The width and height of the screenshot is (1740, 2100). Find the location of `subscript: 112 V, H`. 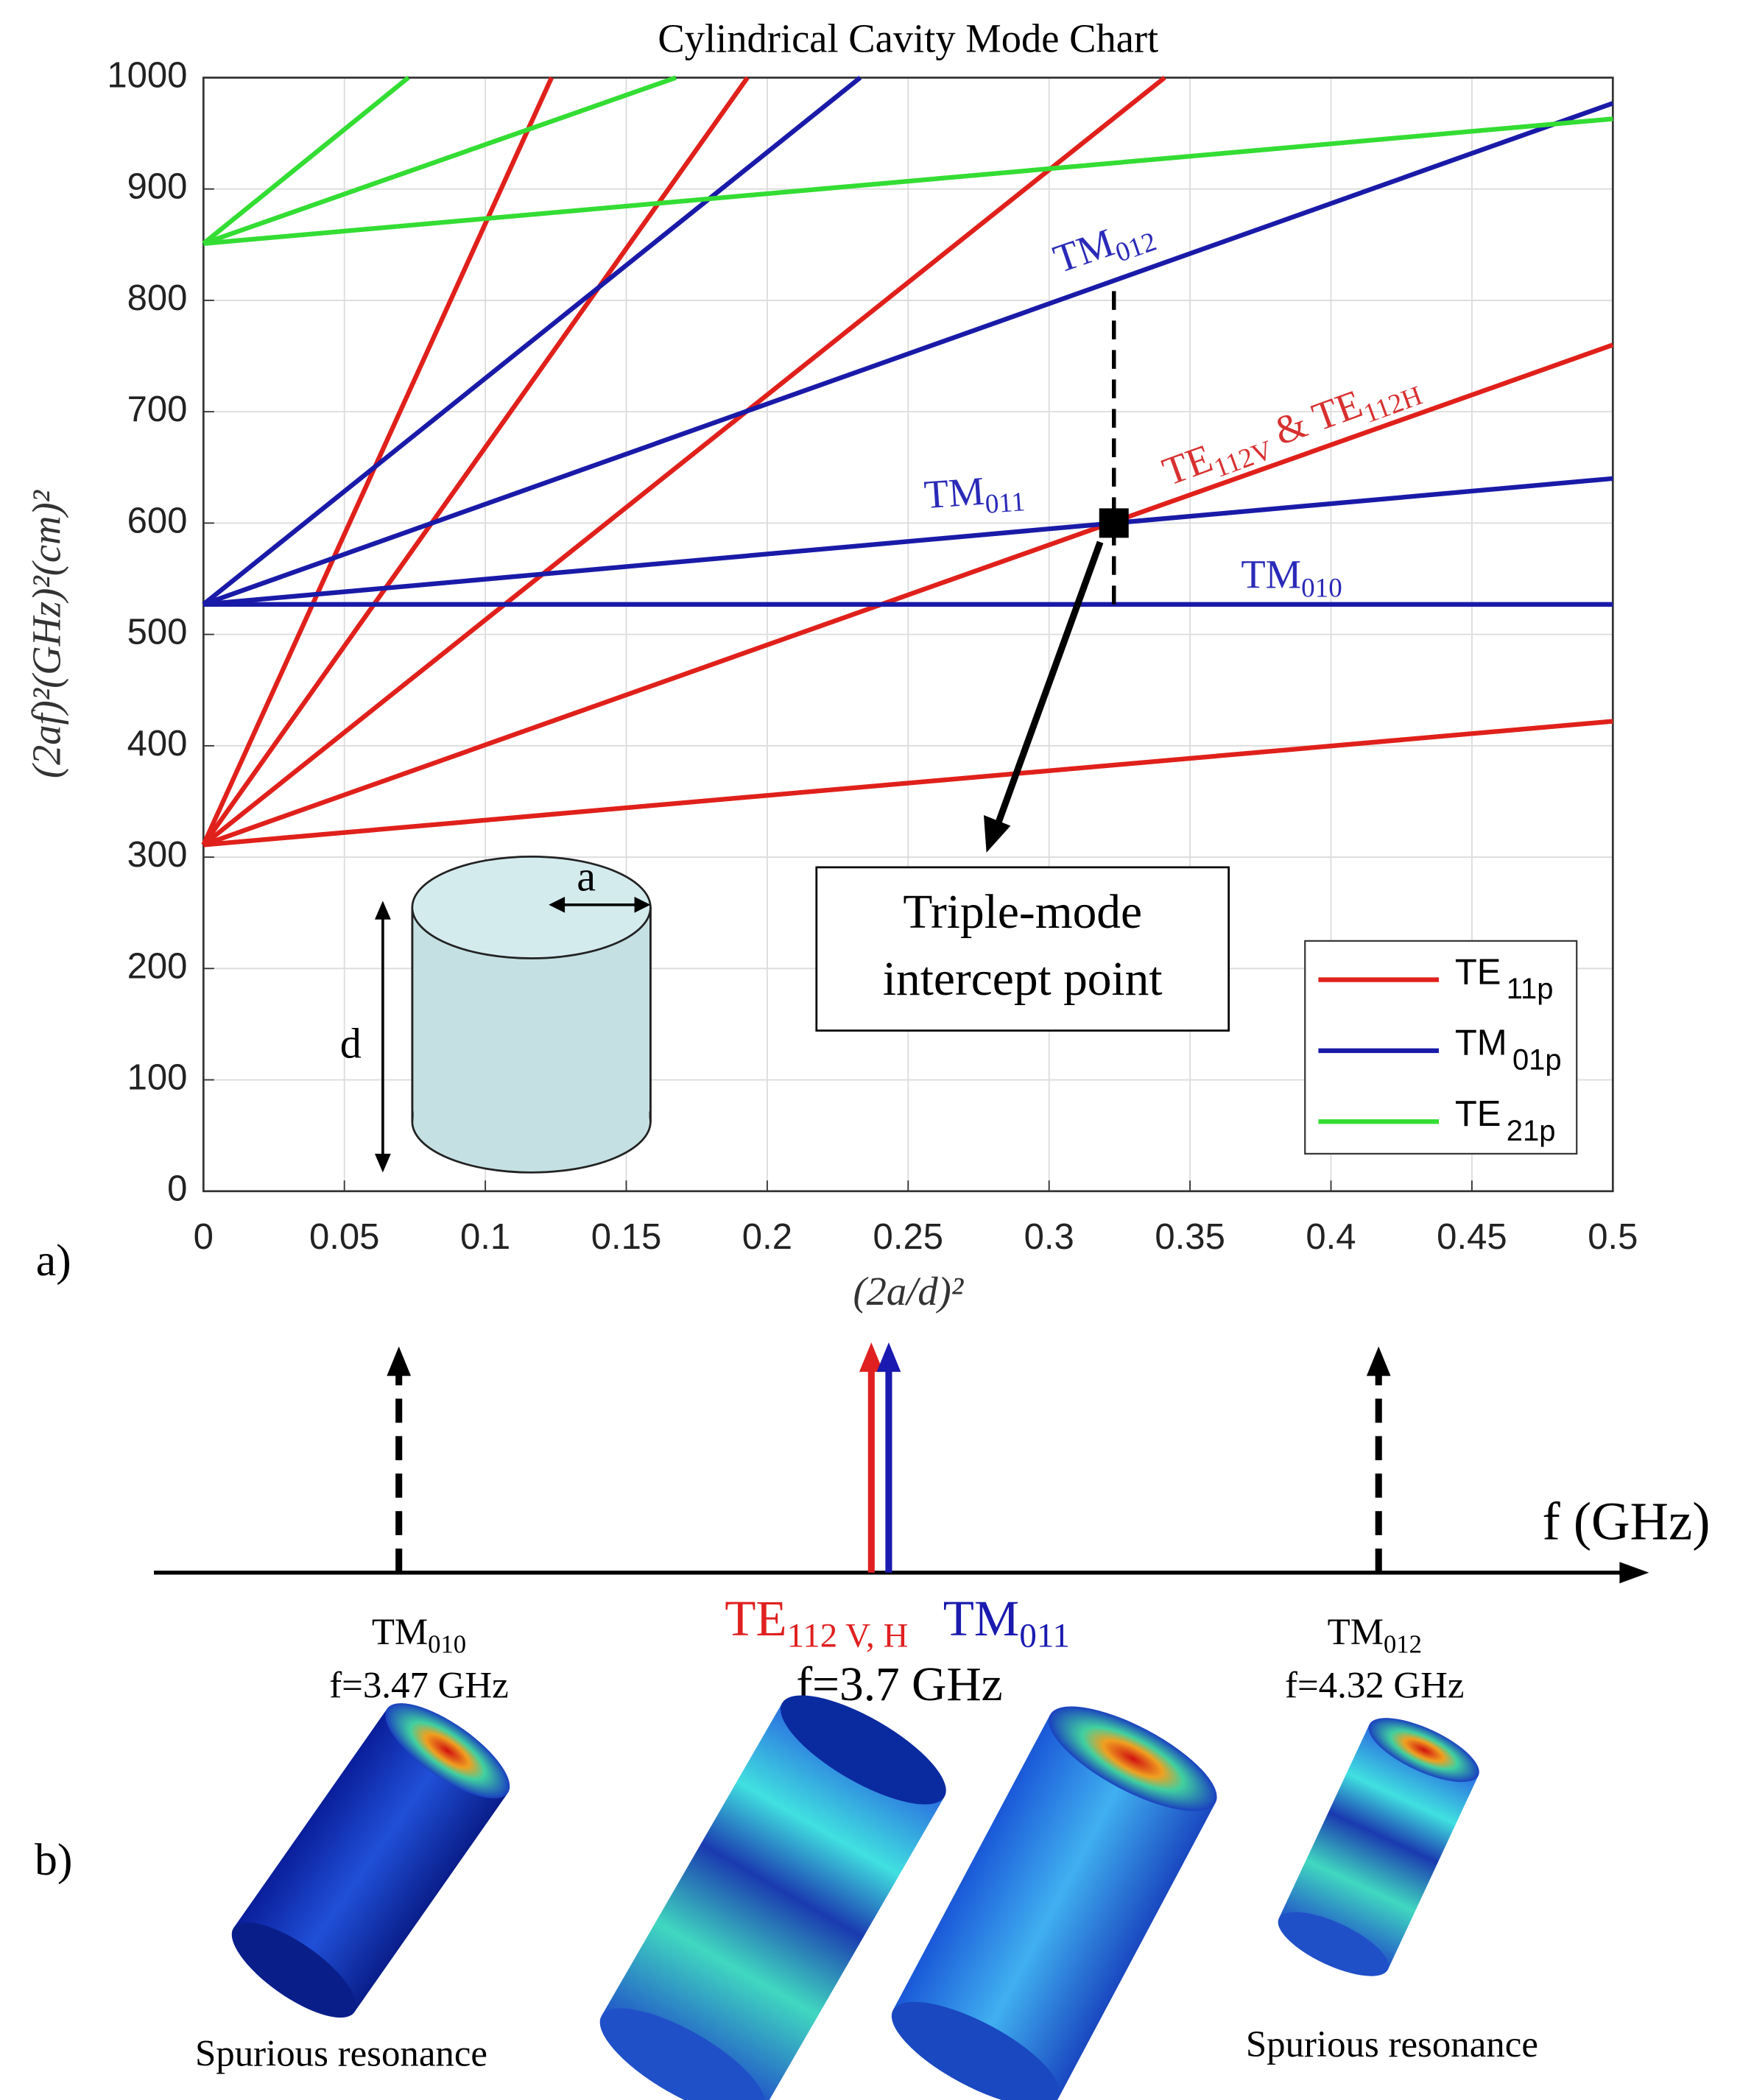

subscript: 112 V, H is located at coordinates (848, 1635).